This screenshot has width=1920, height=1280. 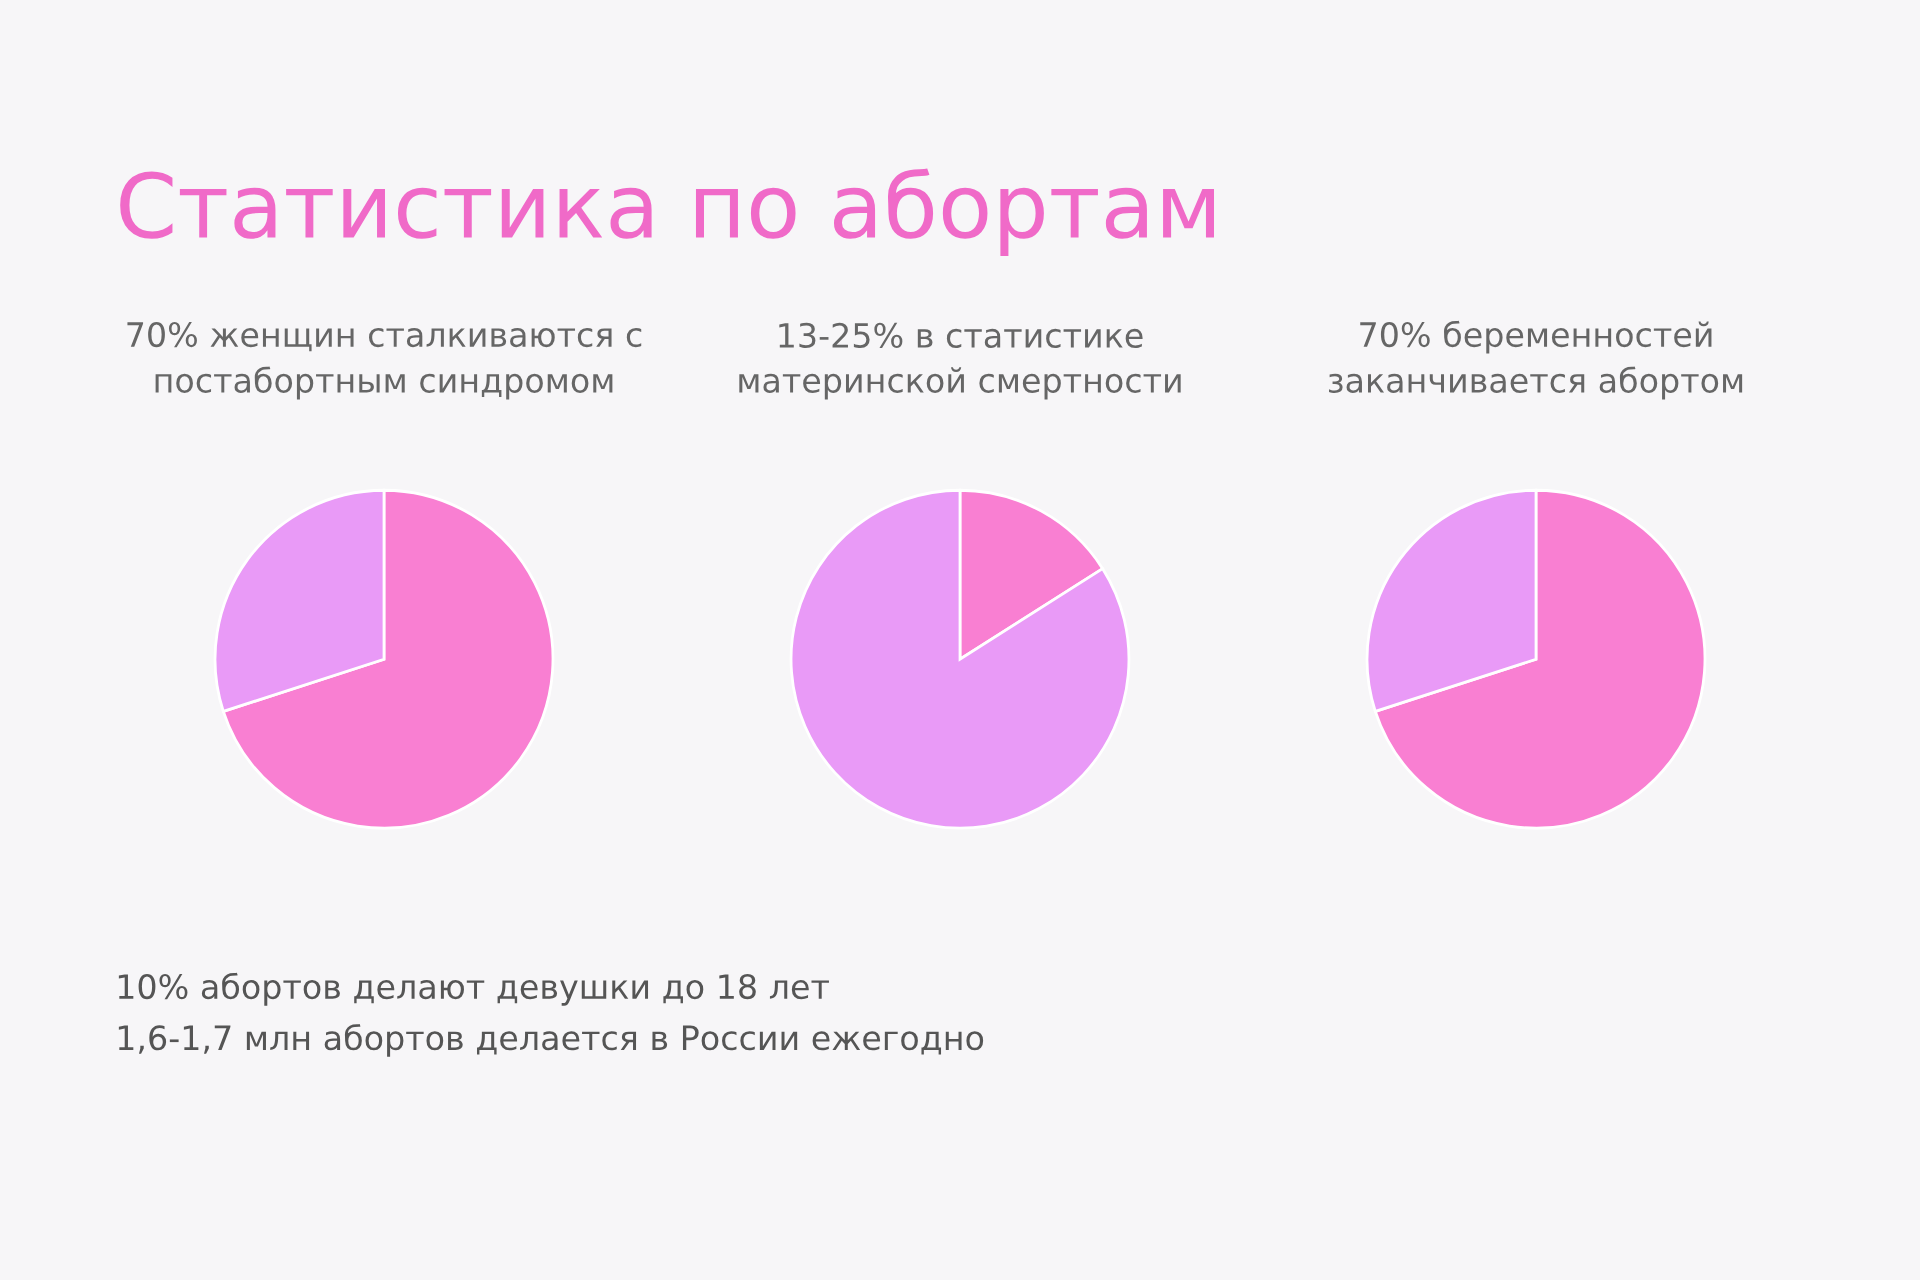 I want to click on chart-title: 70% беременностей заканчивается абортом, so click(x=1536, y=360).